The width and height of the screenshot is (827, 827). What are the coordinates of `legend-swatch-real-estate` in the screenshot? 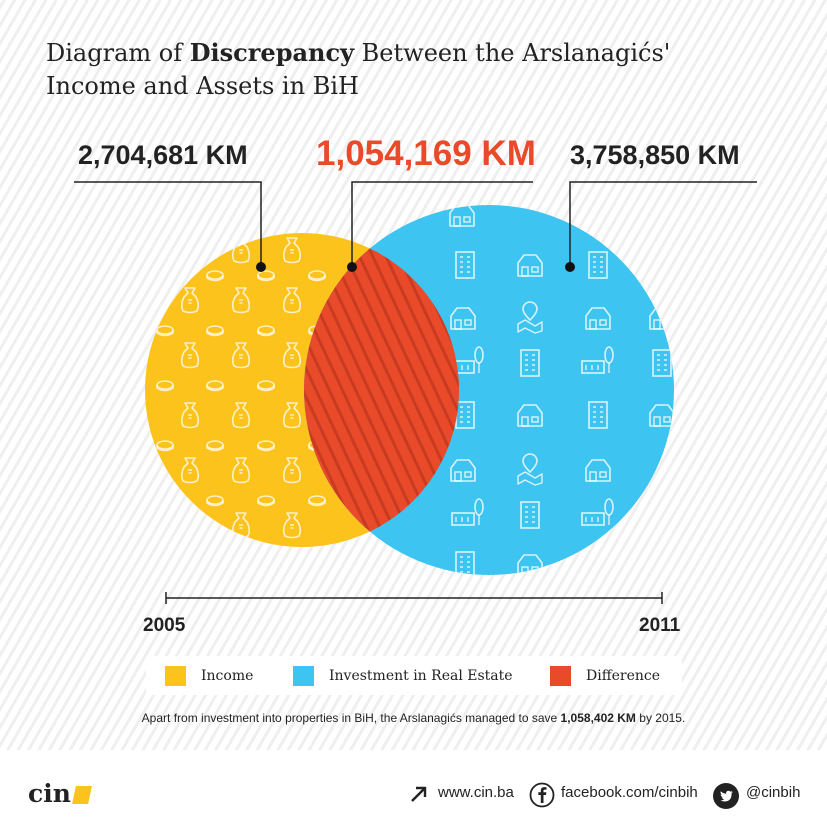 It's located at (303, 676).